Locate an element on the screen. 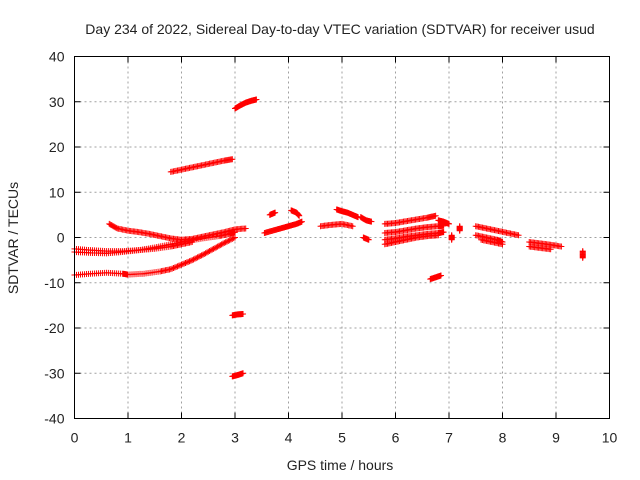 The width and height of the screenshot is (640, 480). series-sat-t is located at coordinates (443, 222).